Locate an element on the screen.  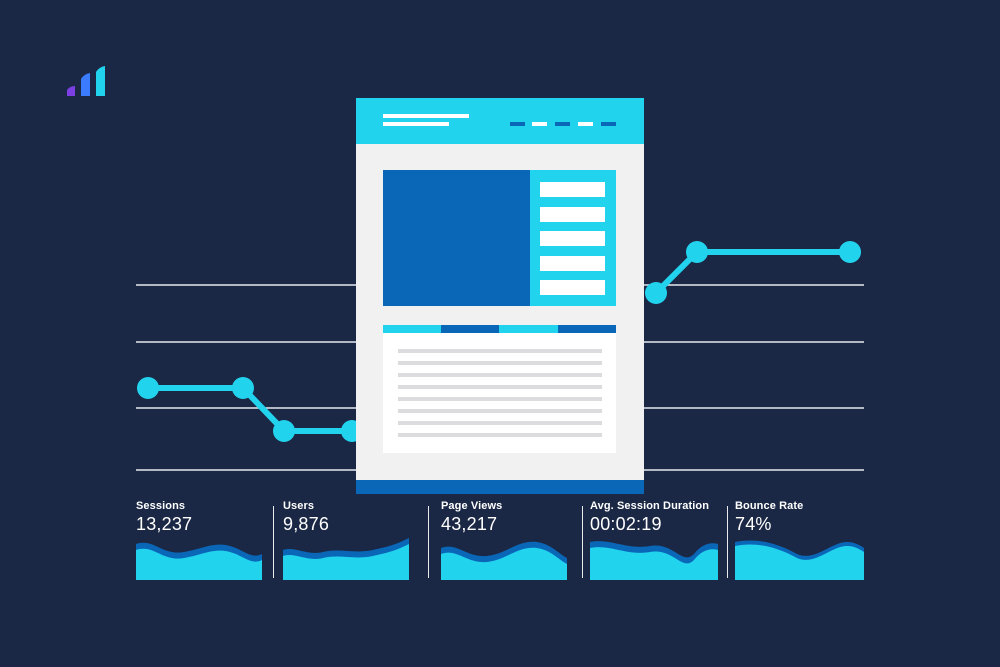
metric-sessions: Sessions 13,237 is located at coordinates (199, 540).